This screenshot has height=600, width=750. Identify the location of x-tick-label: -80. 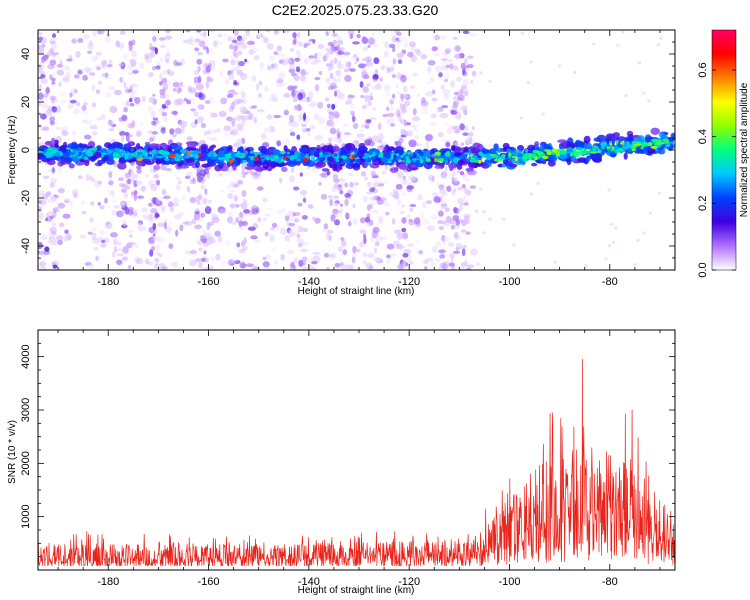
(610, 582).